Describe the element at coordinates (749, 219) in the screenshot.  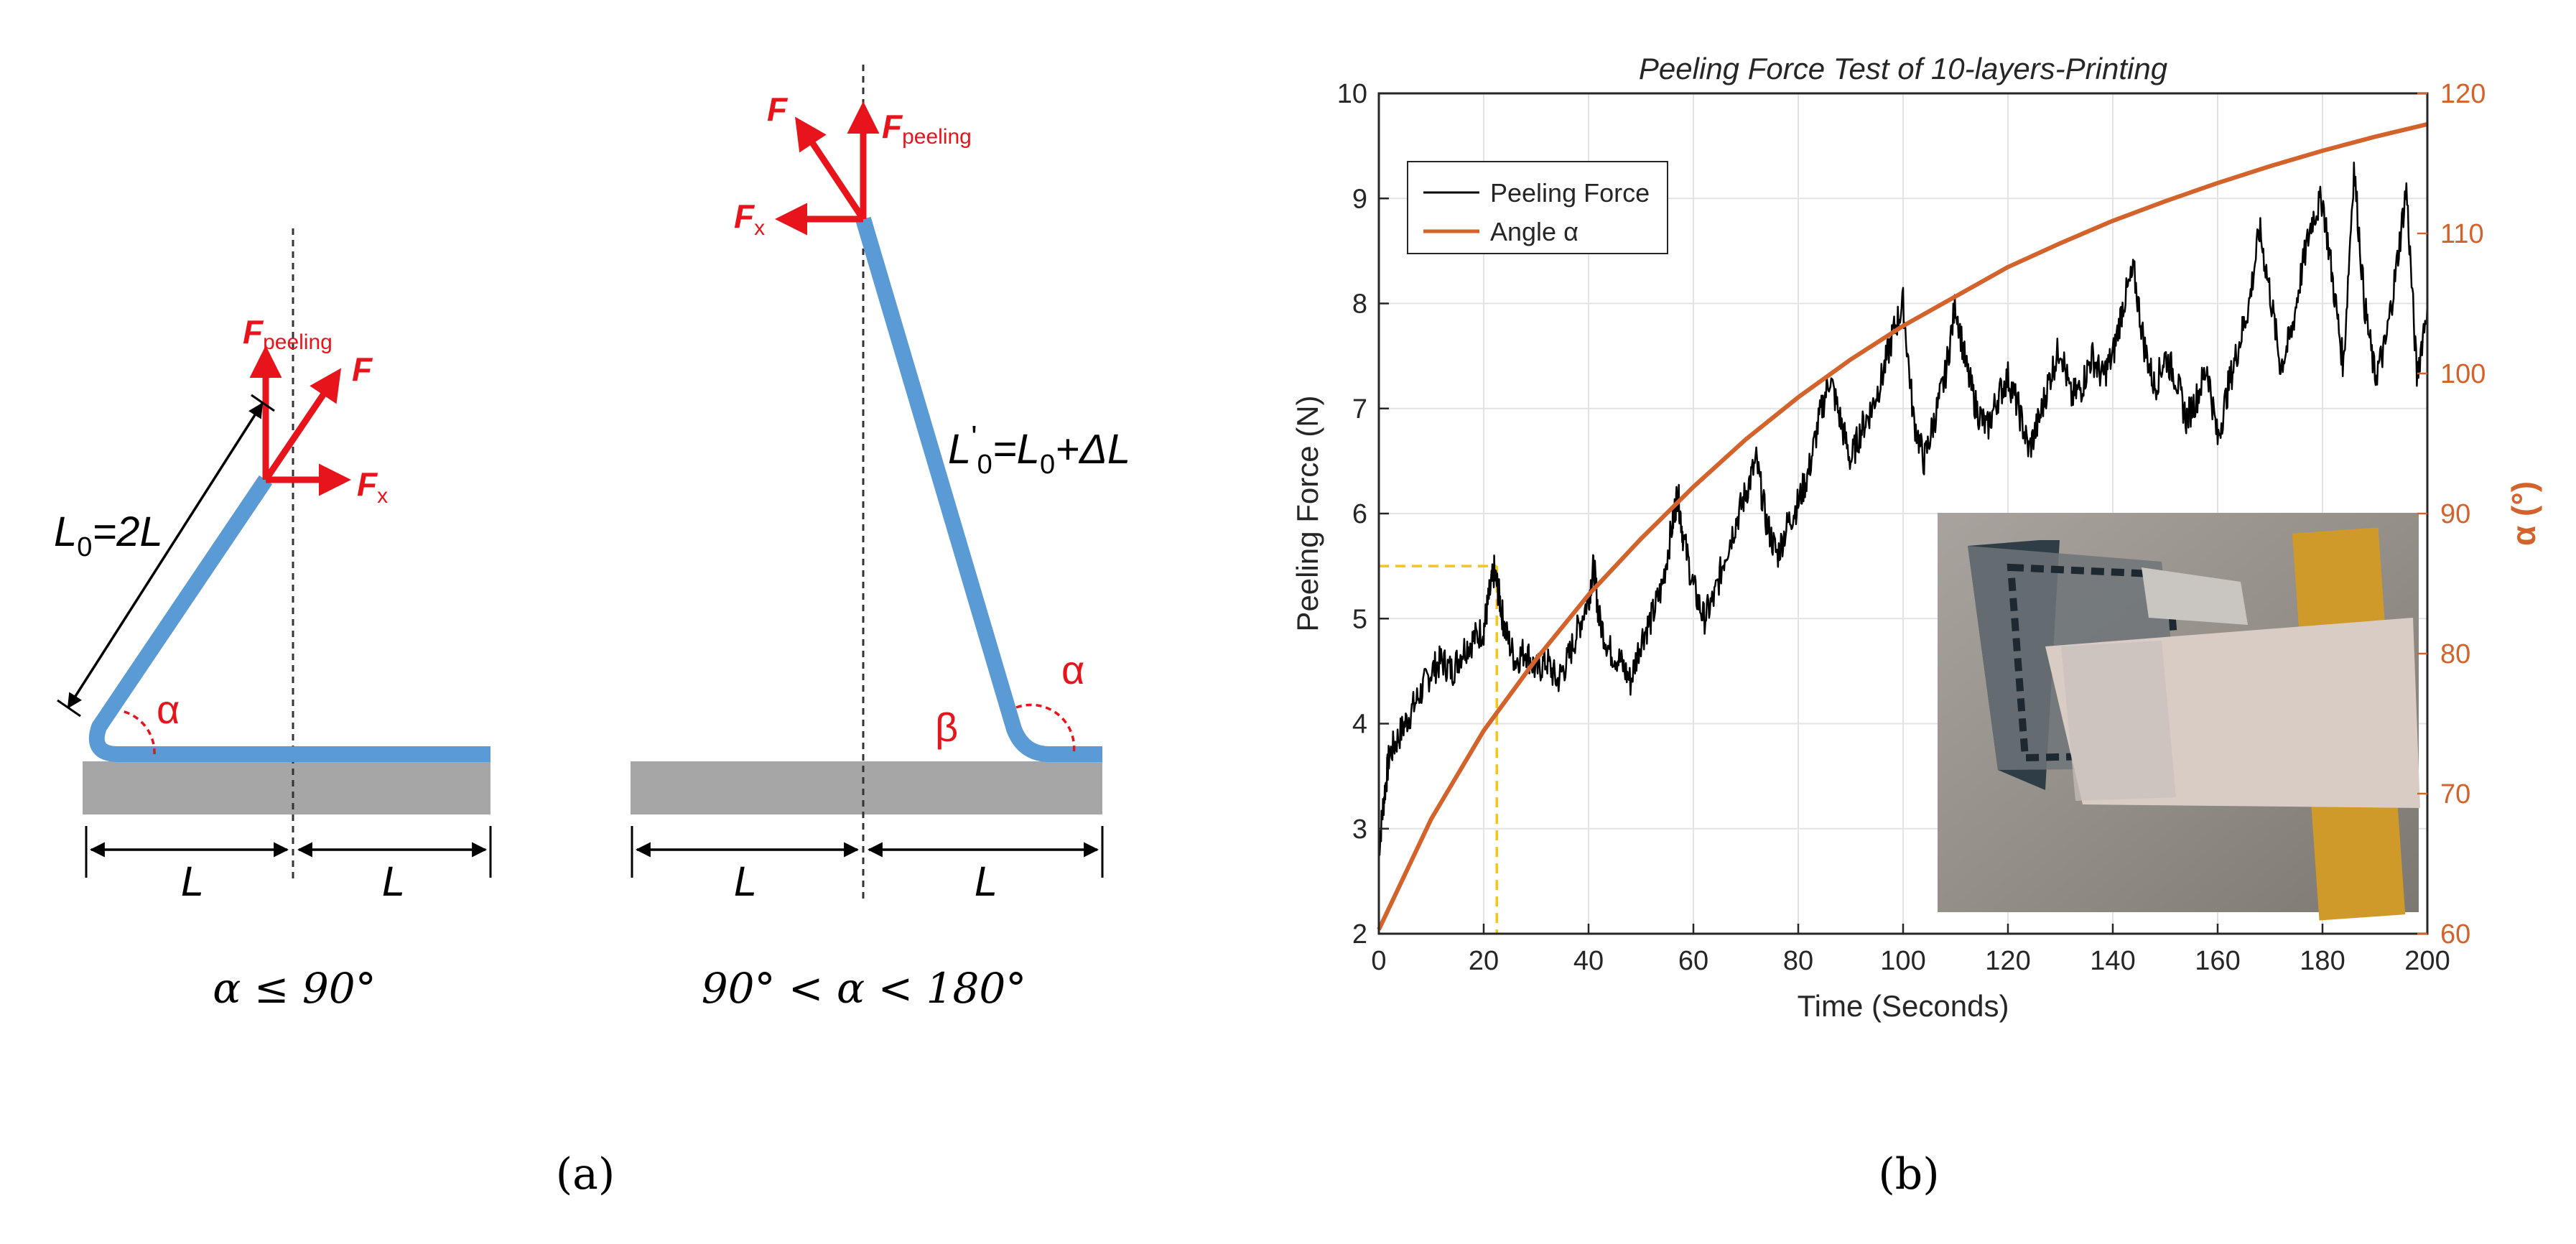
I see `label-fx-right: Fx` at that location.